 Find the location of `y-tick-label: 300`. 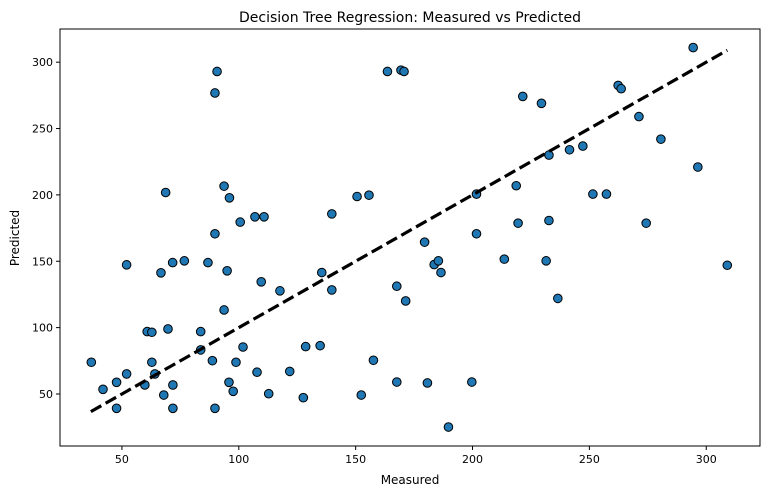

y-tick-label: 300 is located at coordinates (42, 62).